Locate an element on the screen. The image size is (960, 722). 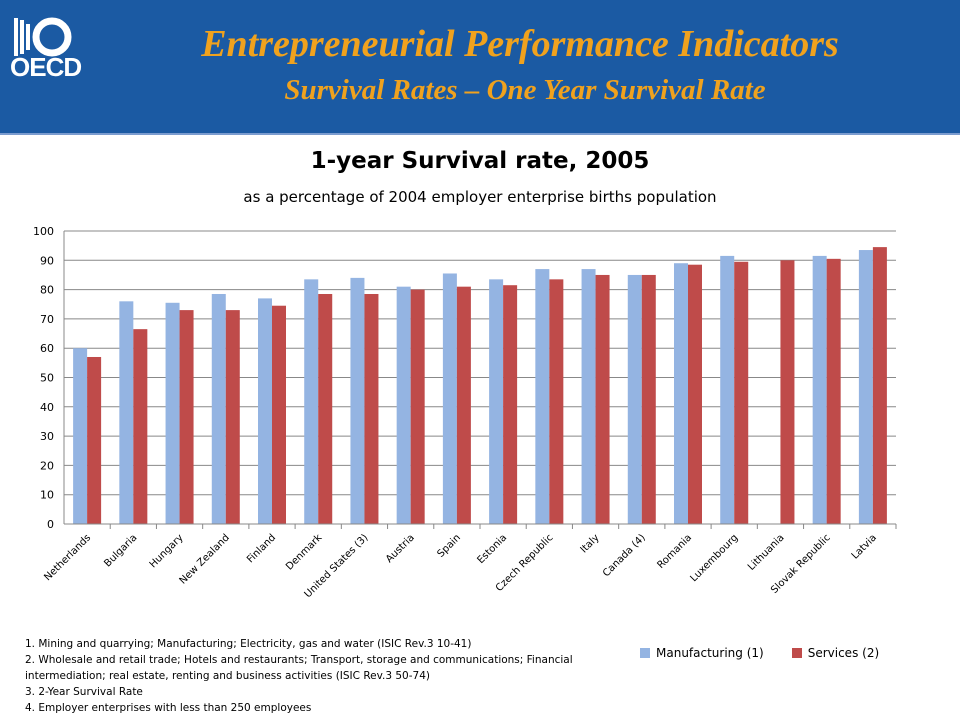
page-subtitle: Survival Rates – One Year Survival Rate is located at coordinates (525, 90).